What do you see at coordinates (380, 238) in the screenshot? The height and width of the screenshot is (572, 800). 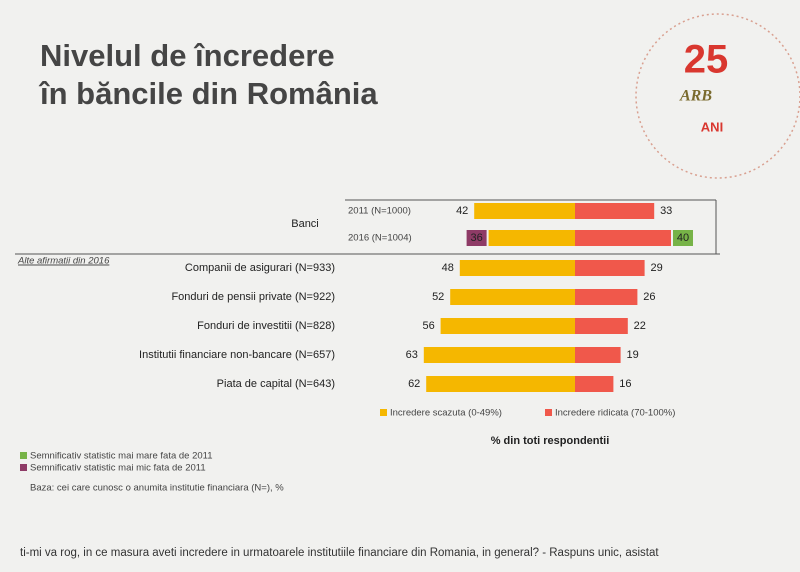 I see `category-label: 2016 (N=1004)` at bounding box center [380, 238].